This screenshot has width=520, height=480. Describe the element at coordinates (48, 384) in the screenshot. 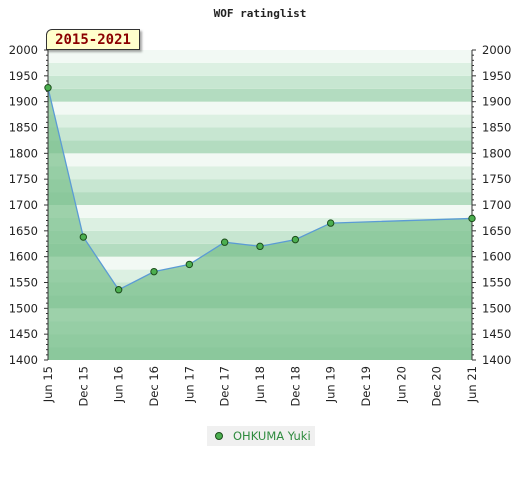

I see `x-tick-label: Jun 15` at that location.